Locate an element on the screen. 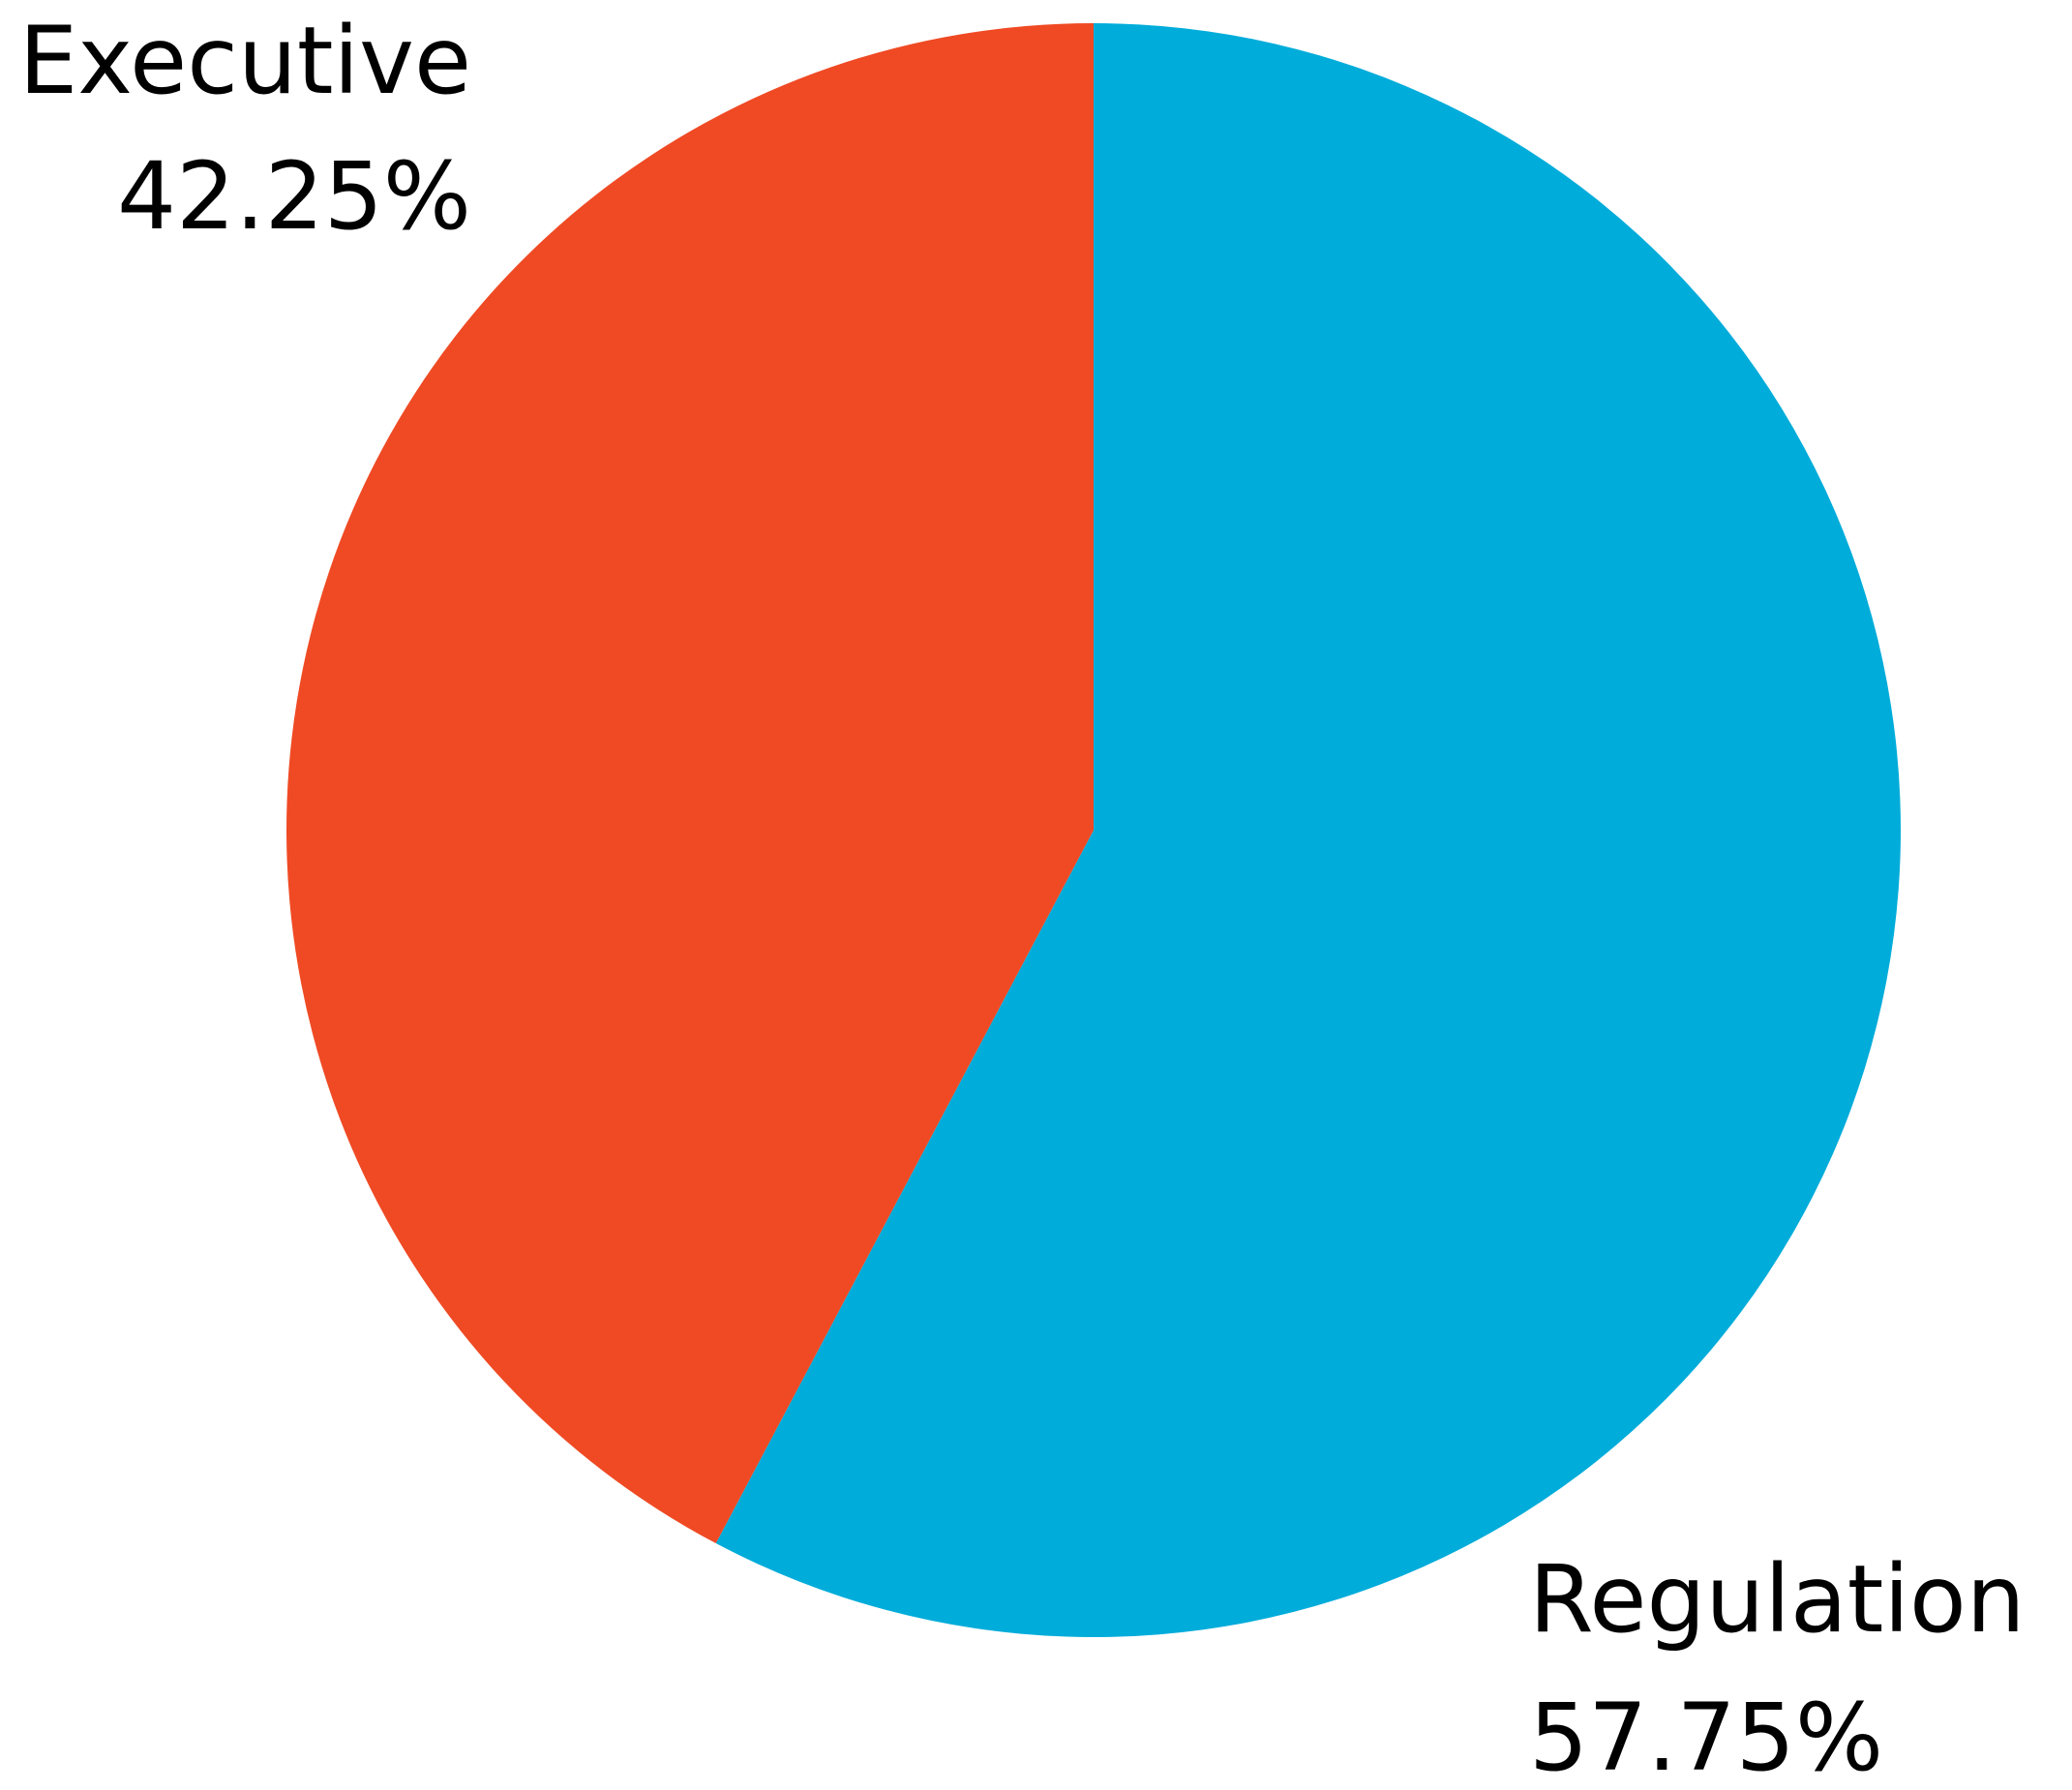  slice-label-executive: Executive is located at coordinates (245, 61).